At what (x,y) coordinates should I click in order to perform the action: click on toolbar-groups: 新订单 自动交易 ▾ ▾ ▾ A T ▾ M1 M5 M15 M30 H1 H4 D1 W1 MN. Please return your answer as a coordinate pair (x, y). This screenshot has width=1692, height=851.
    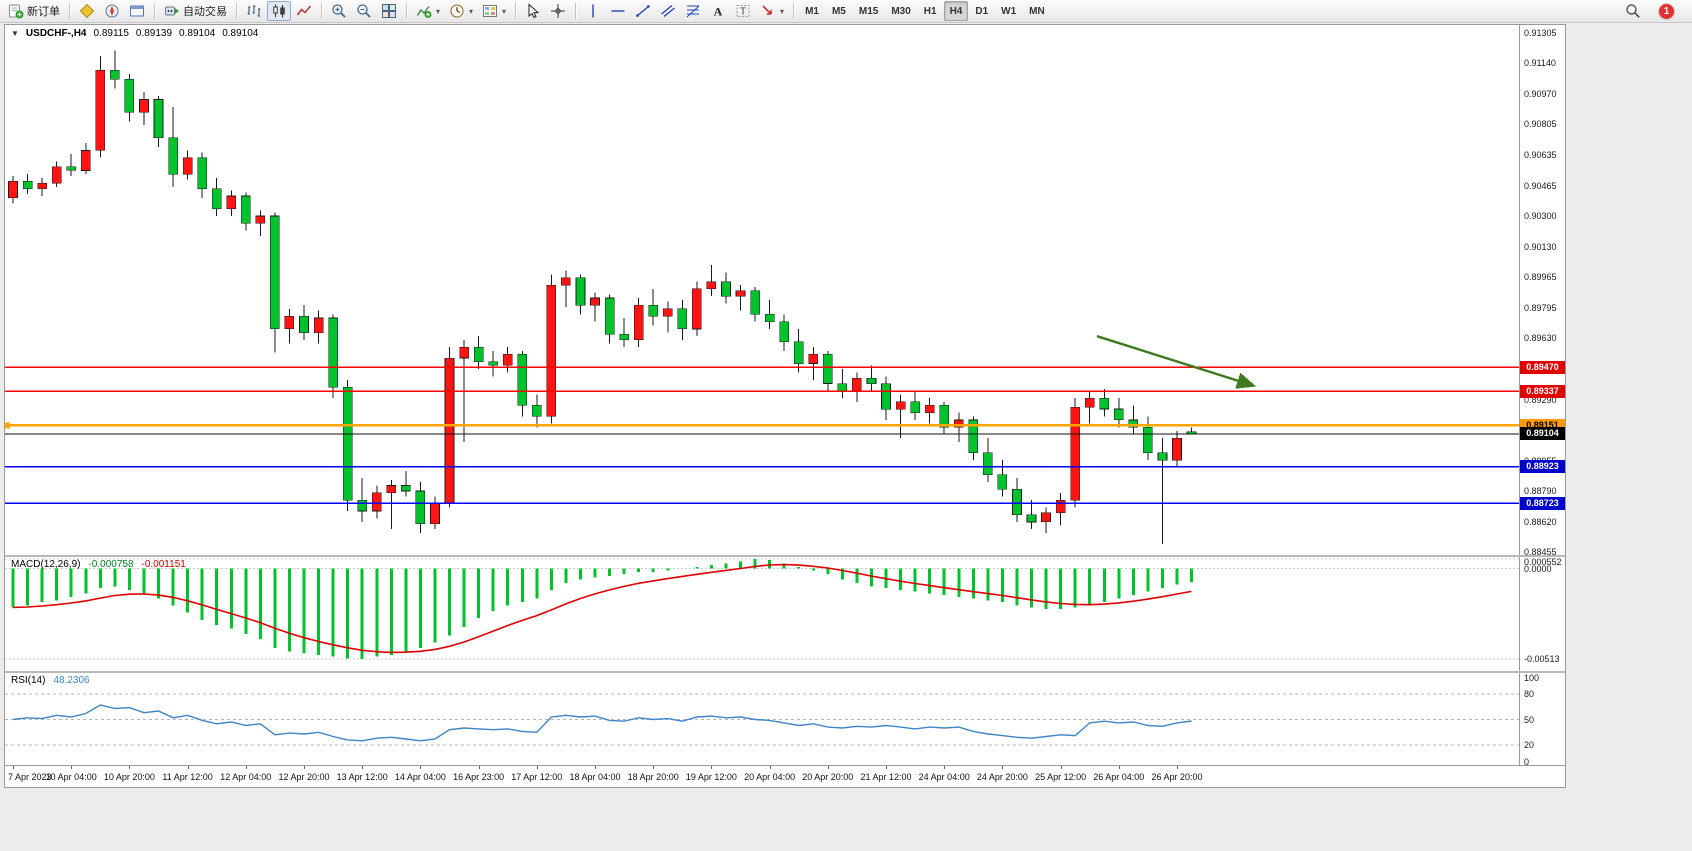
    Looking at the image, I should click on (527, 11).